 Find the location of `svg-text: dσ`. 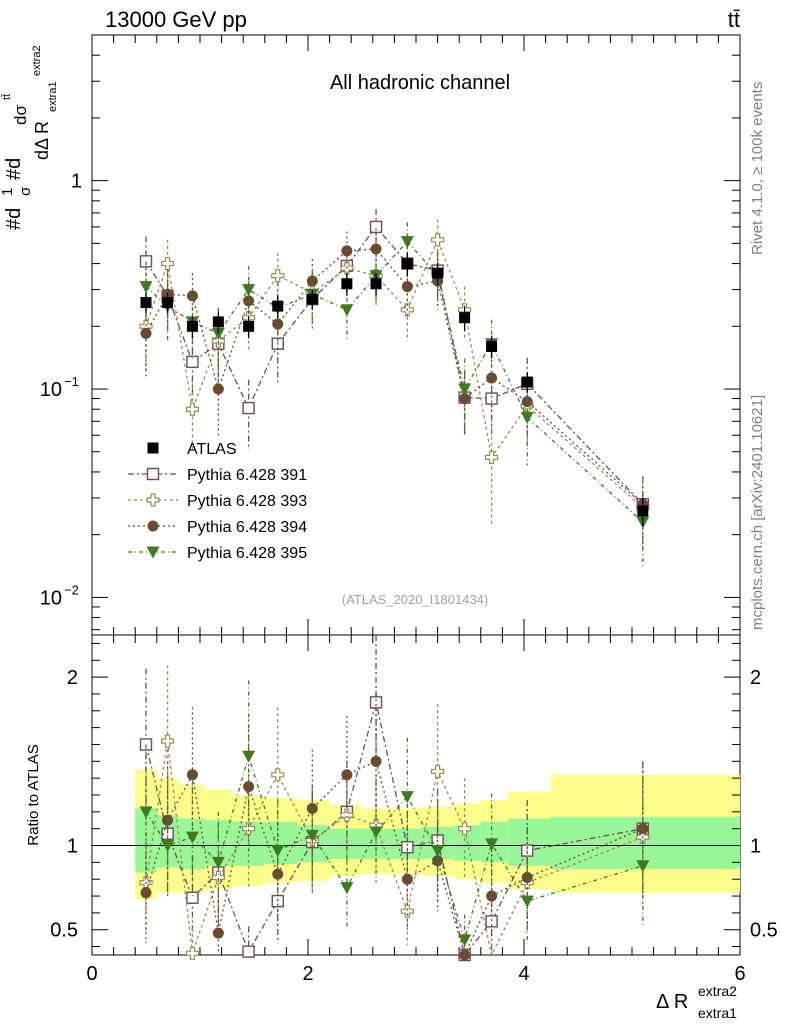

svg-text: dσ is located at coordinates (20, 115).